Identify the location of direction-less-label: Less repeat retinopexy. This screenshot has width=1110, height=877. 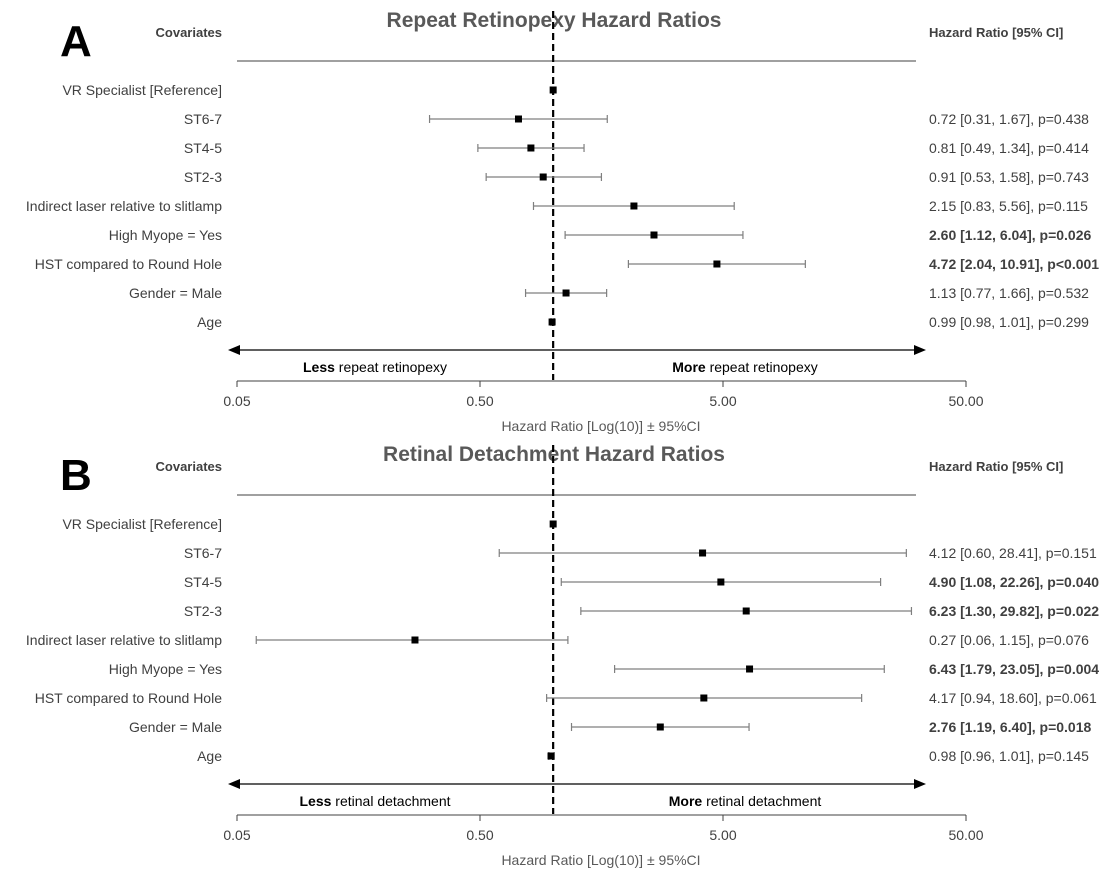
(375, 367).